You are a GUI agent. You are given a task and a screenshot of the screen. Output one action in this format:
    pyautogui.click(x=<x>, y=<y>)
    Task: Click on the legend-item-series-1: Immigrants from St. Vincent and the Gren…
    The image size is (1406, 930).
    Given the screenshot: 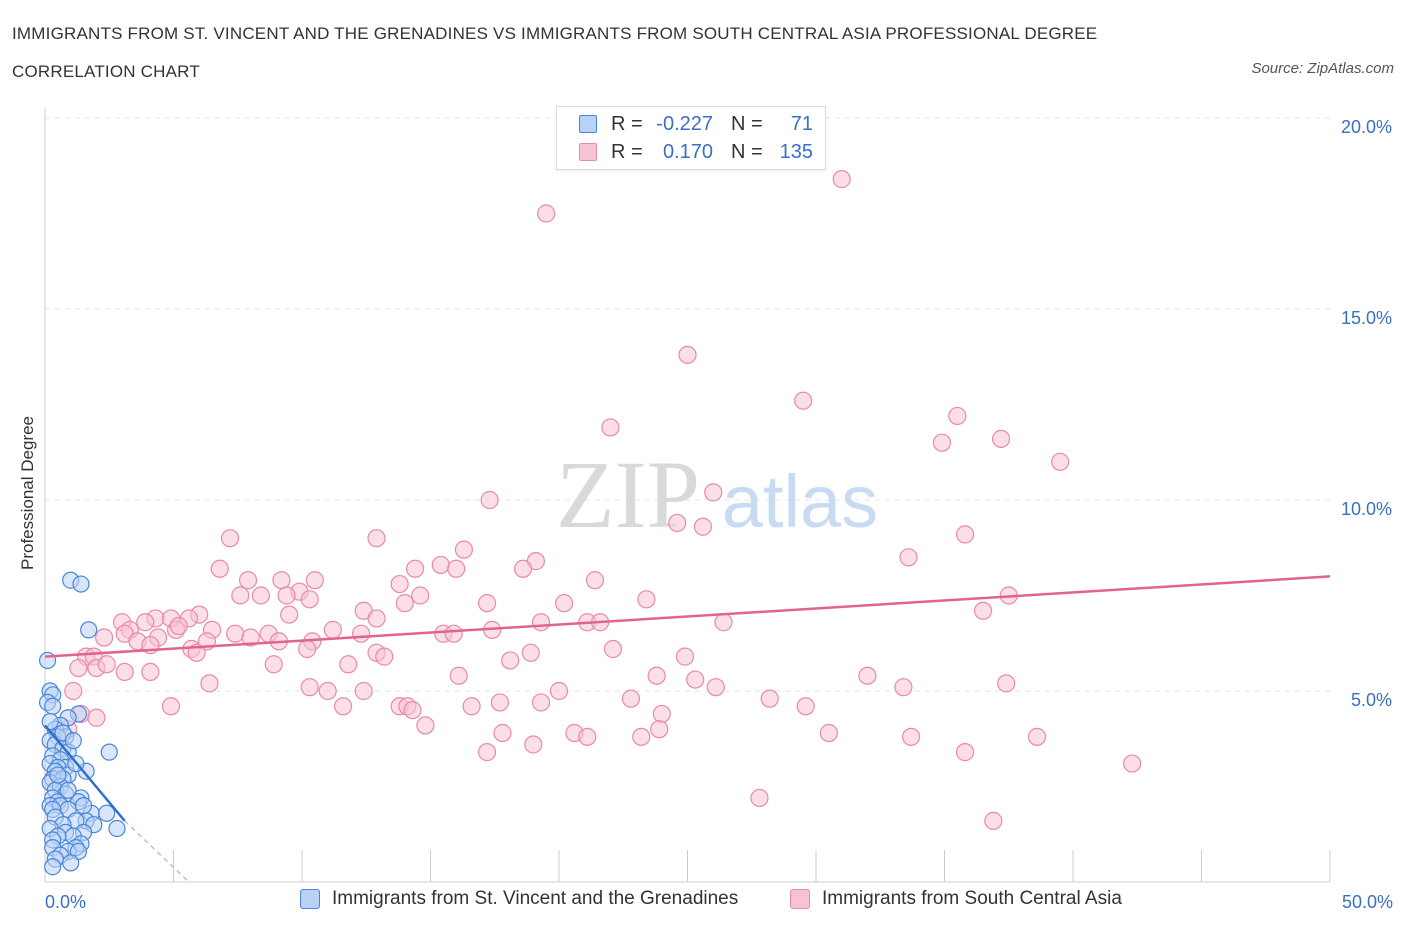 What is the action you would take?
    pyautogui.click(x=519, y=899)
    